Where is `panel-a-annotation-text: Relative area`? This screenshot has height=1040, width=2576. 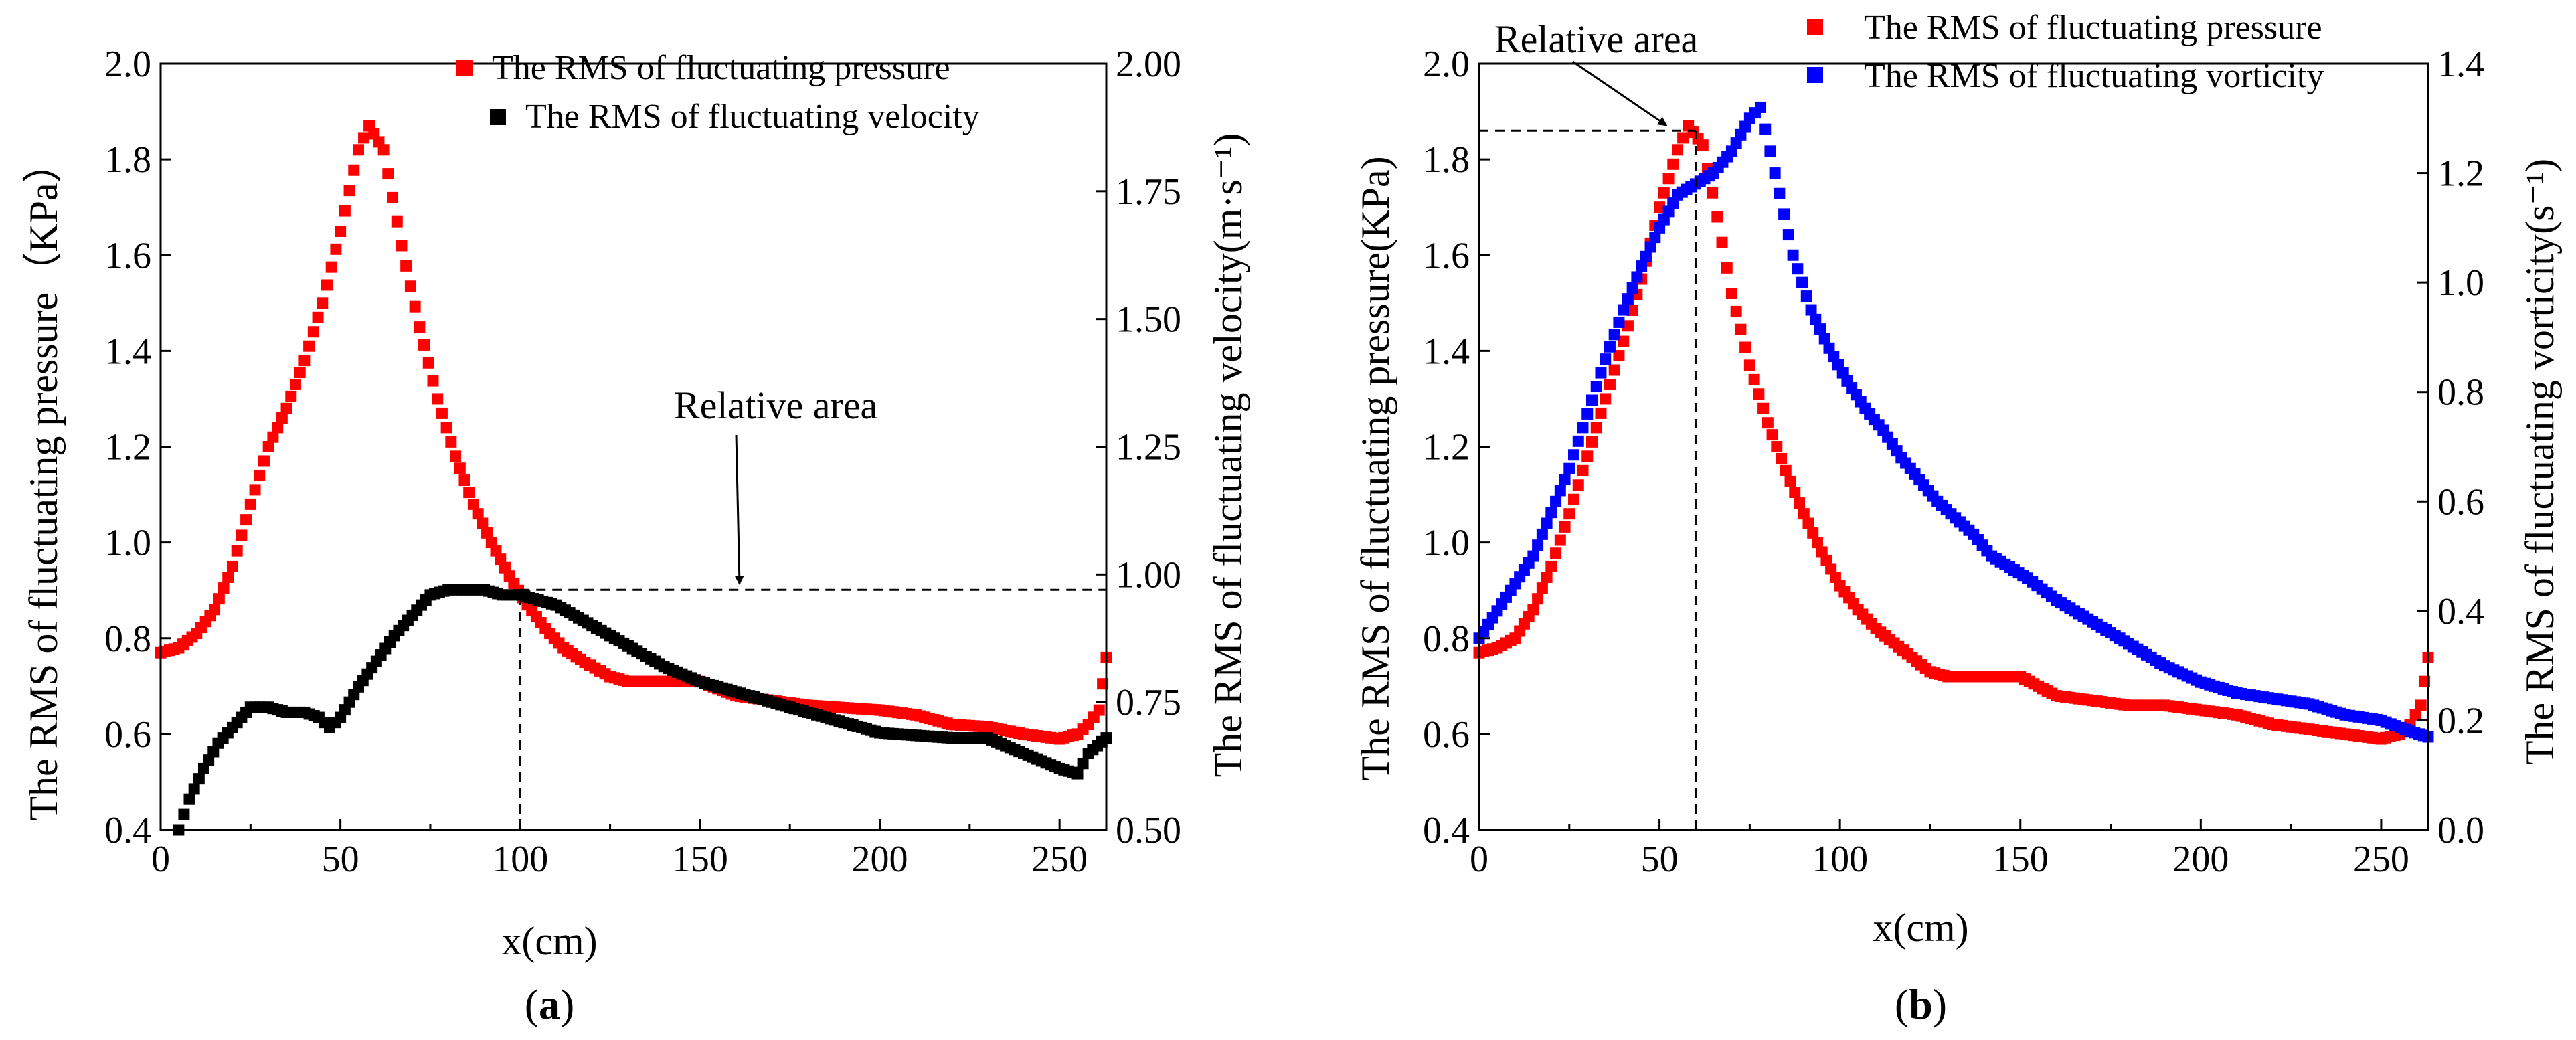 panel-a-annotation-text: Relative area is located at coordinates (775, 405).